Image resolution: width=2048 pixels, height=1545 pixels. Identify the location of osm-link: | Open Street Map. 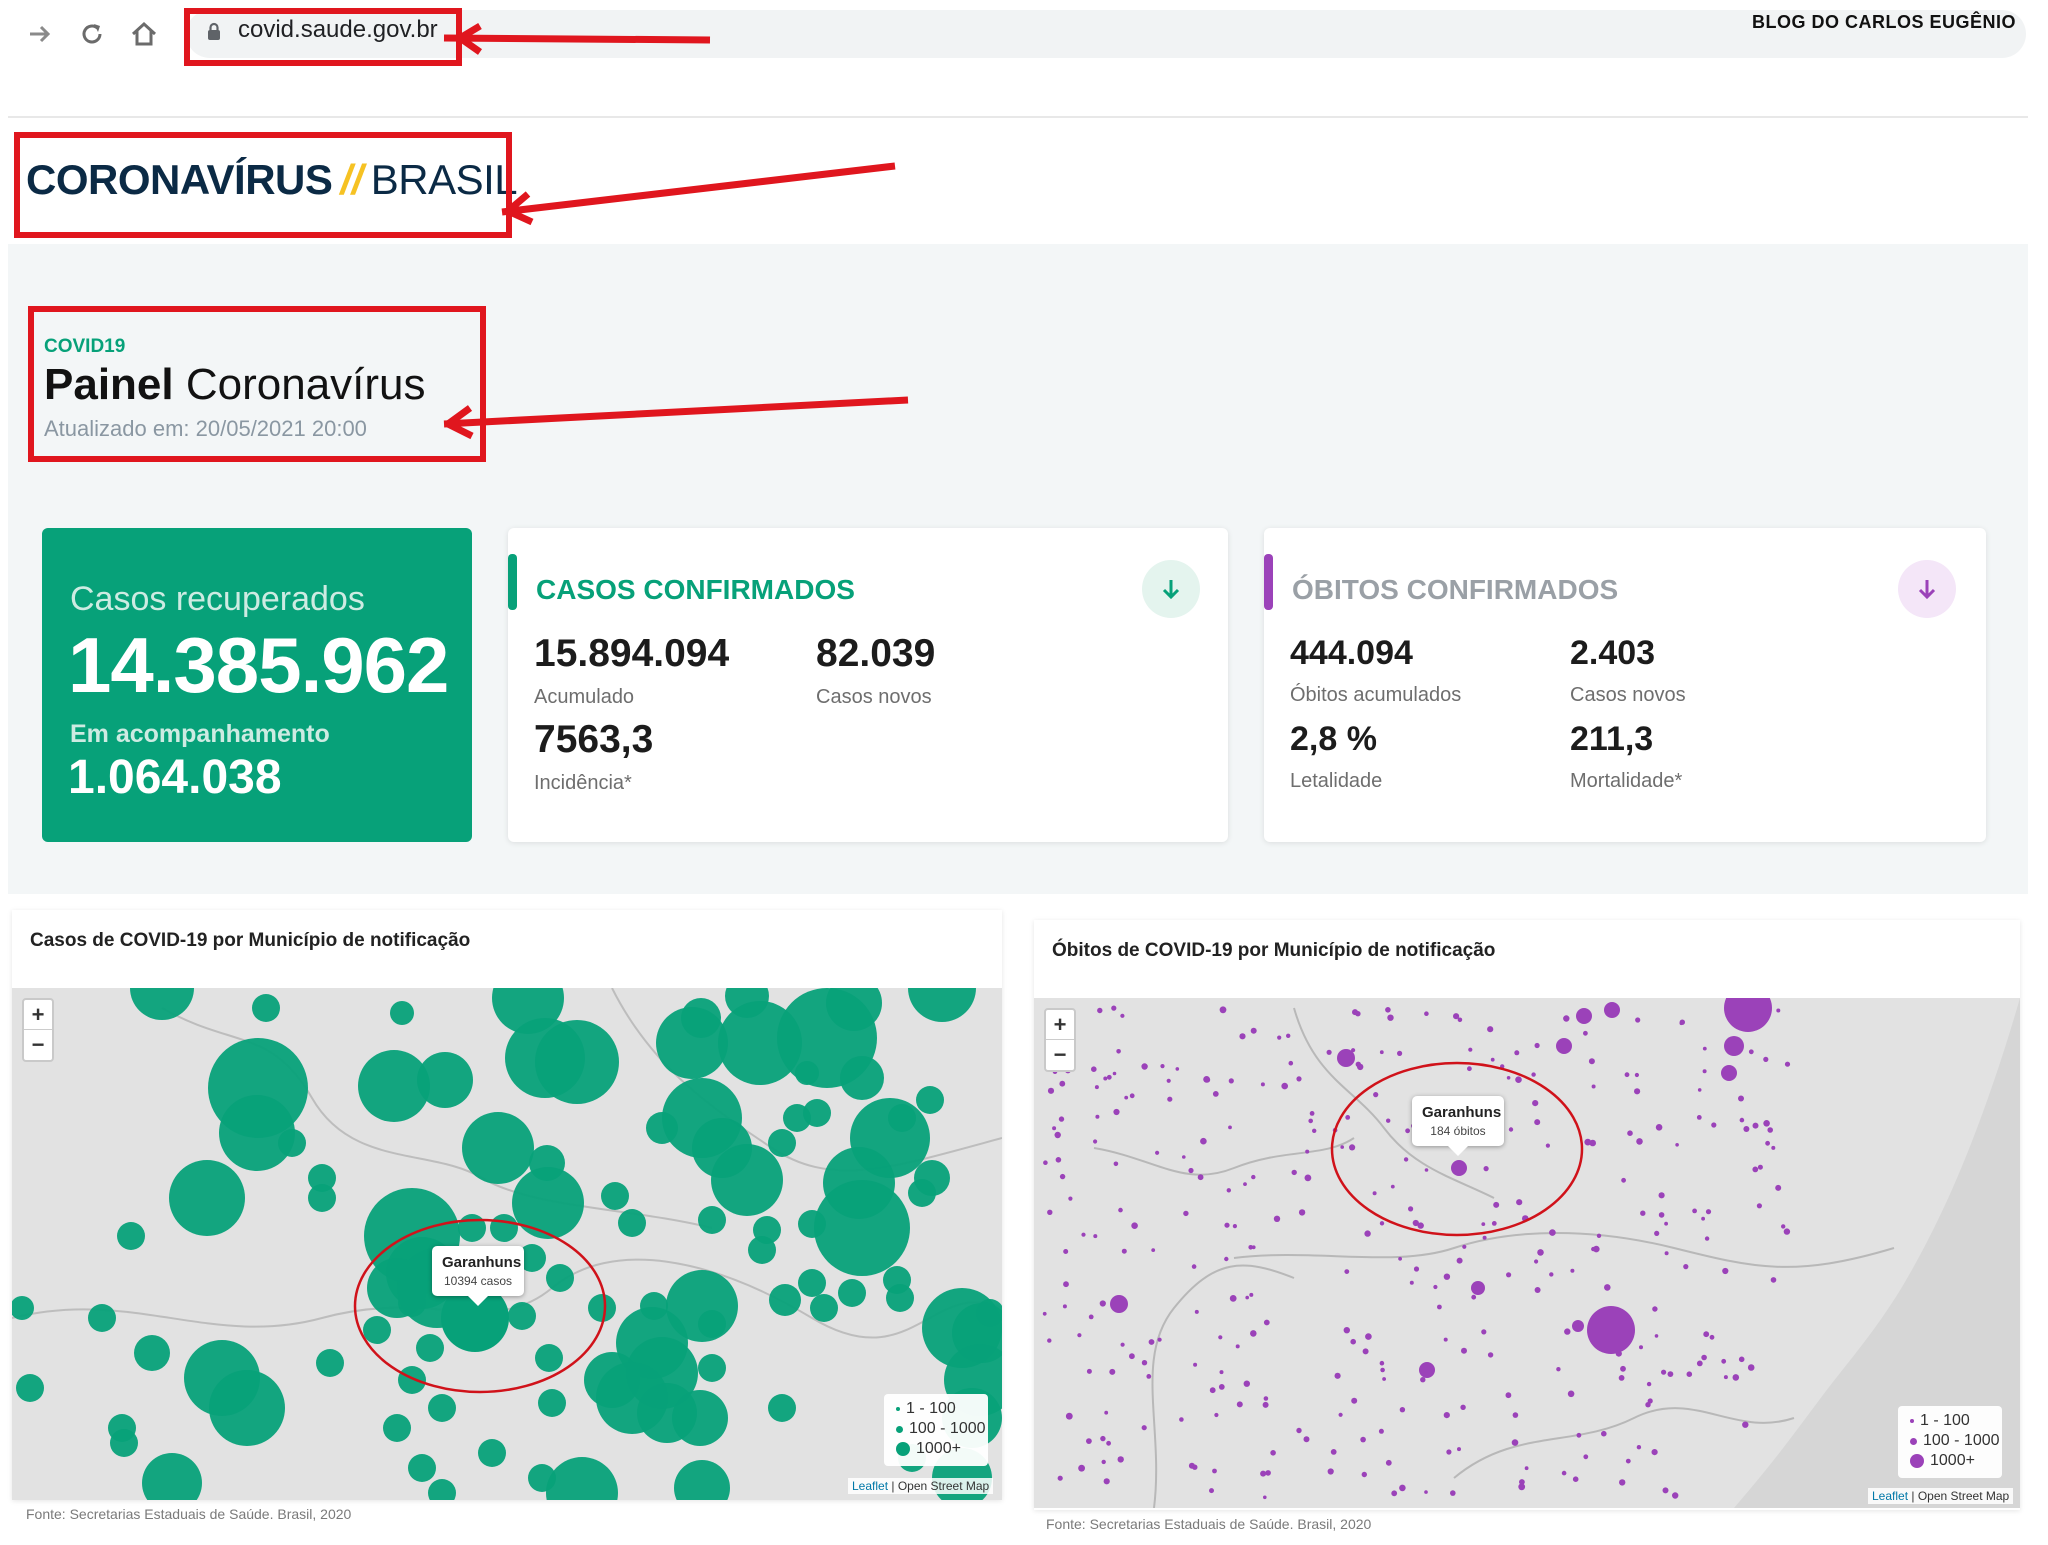
(1959, 1496).